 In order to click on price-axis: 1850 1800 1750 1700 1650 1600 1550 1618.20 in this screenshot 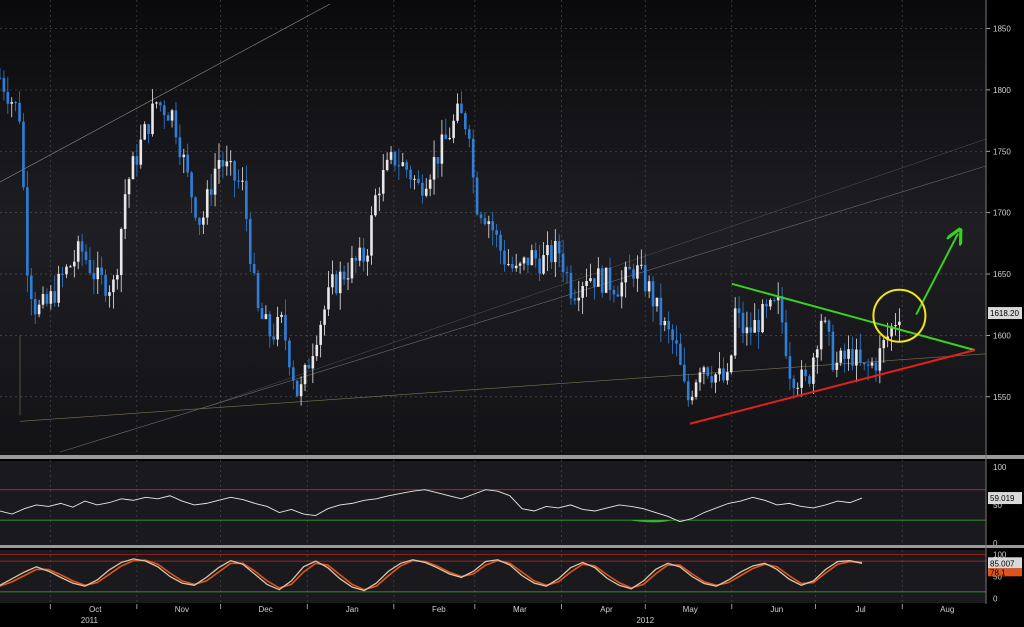, I will do `click(1004, 213)`.